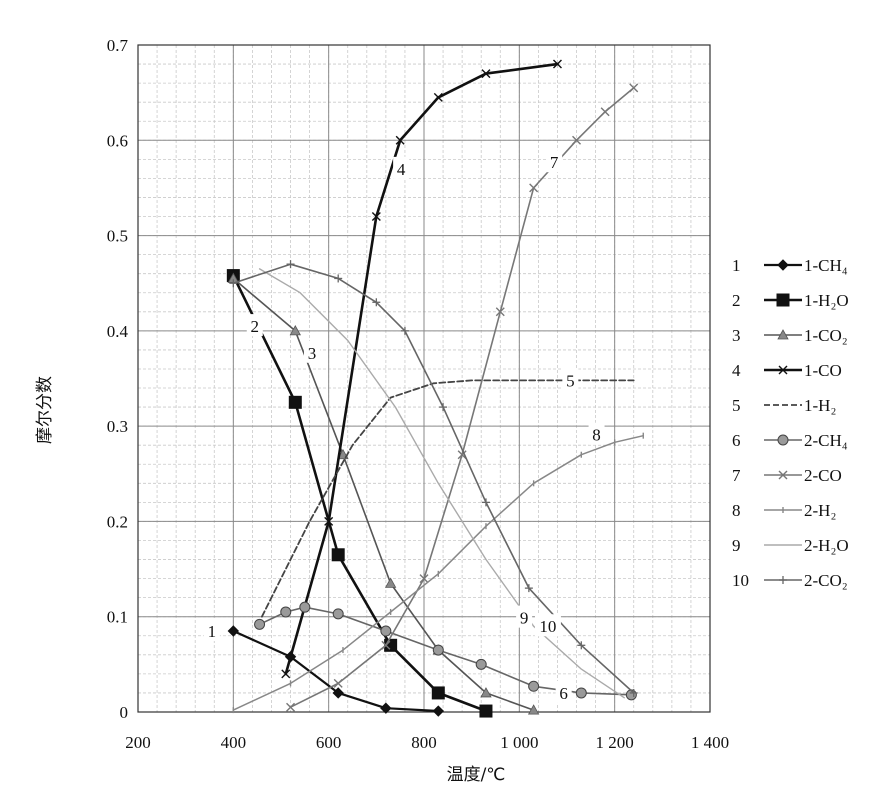  I want to click on curve-label: 2, so click(255, 326).